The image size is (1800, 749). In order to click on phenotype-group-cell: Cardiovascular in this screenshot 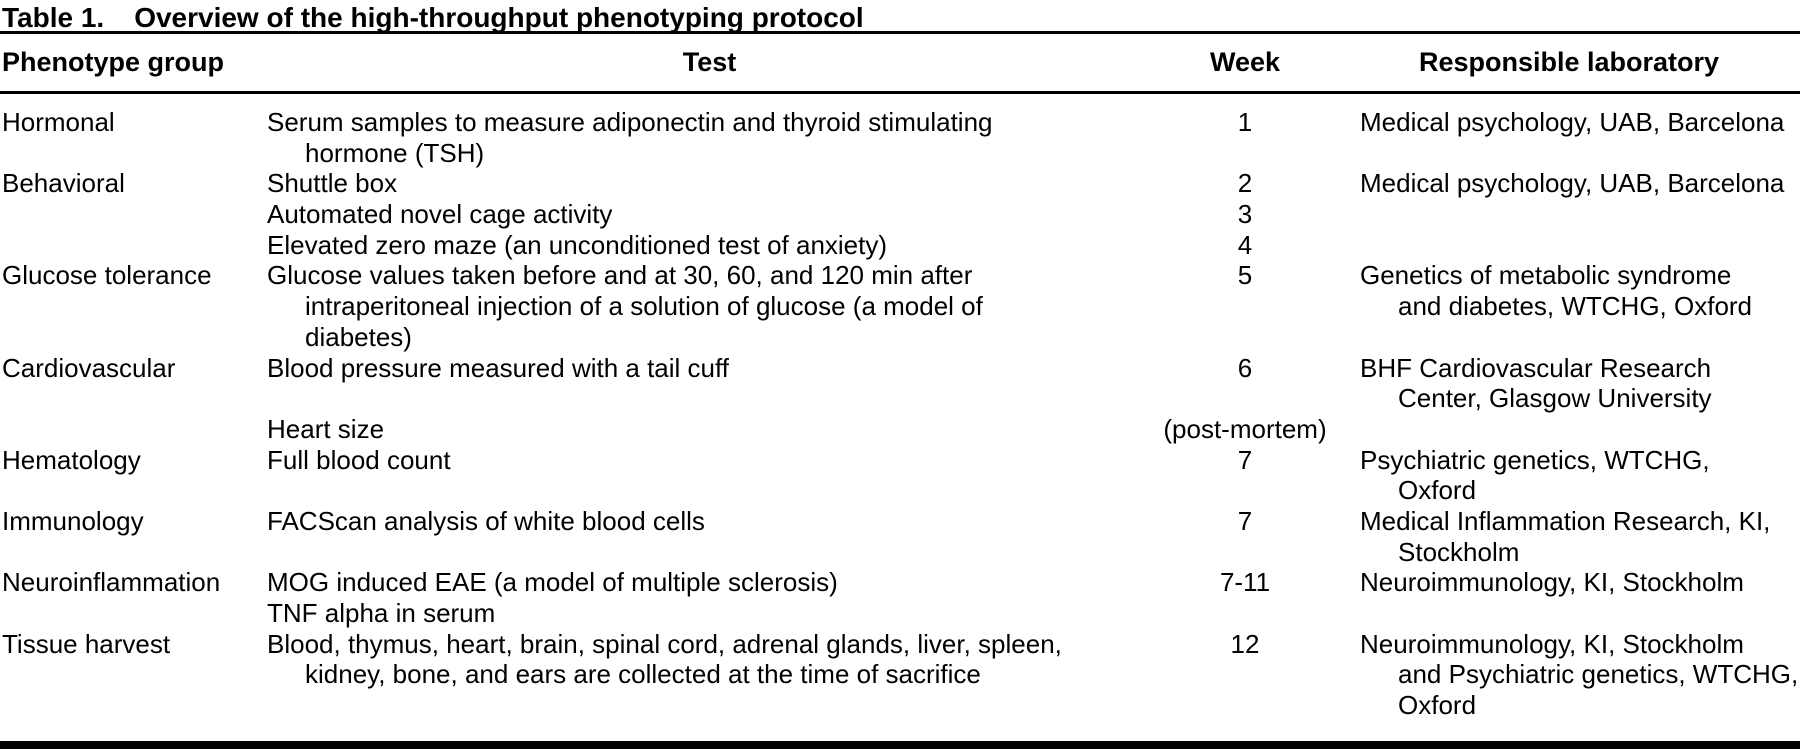, I will do `click(134, 399)`.